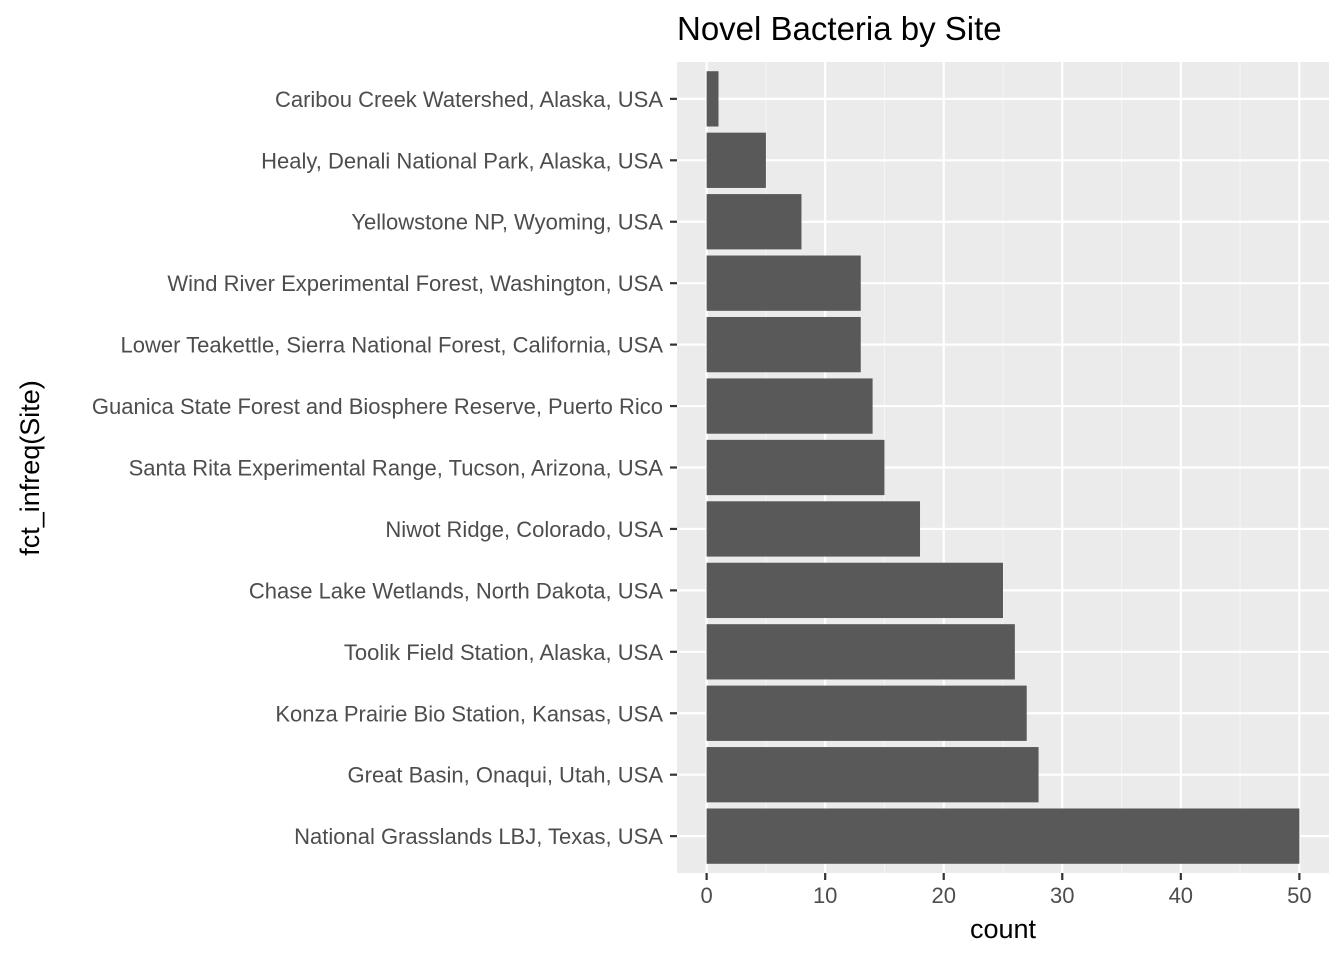 The width and height of the screenshot is (1344, 965). Describe the element at coordinates (503, 652) in the screenshot. I see `y-tick-label: Toolik Field Station, Alaska, USA` at that location.